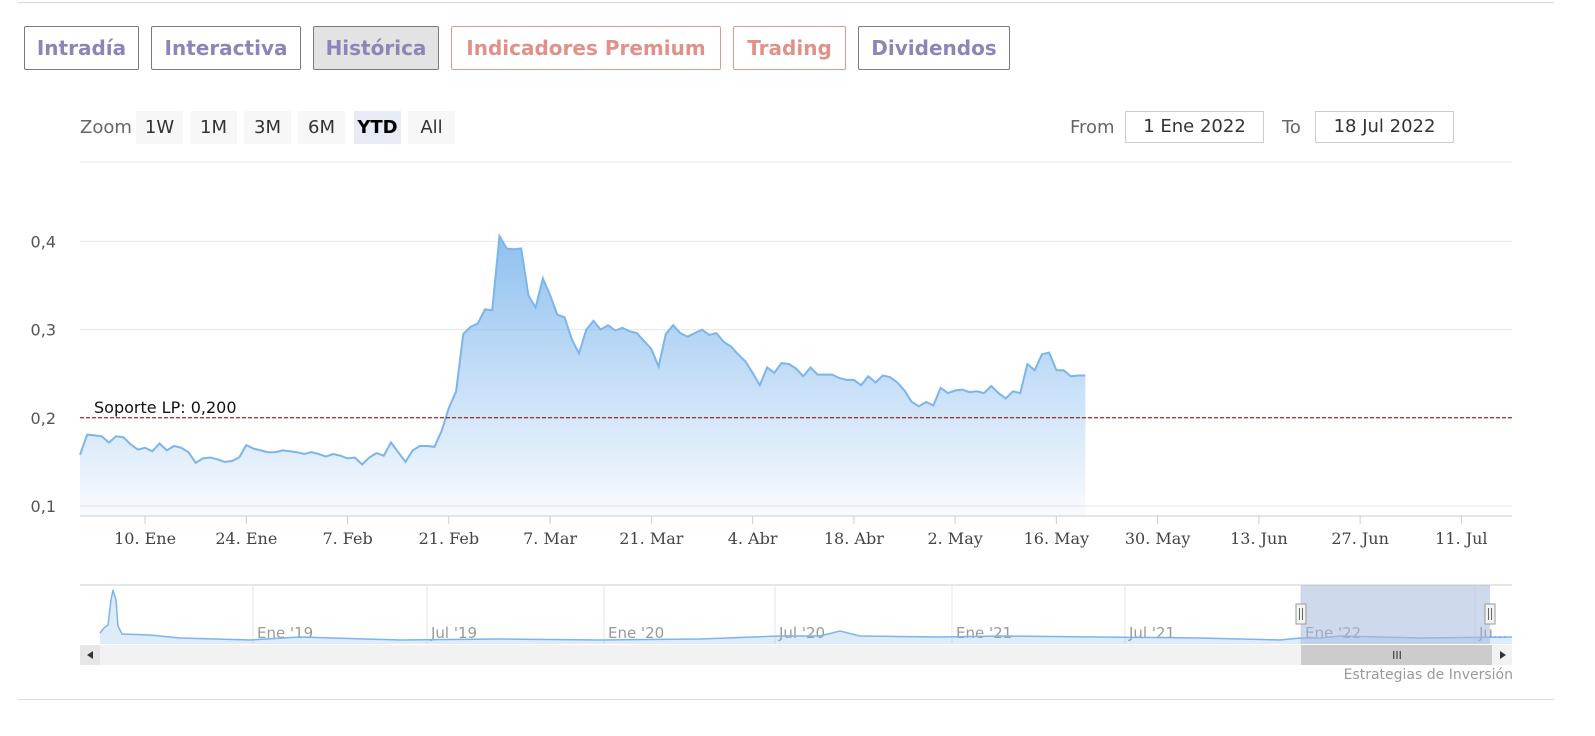 This screenshot has height=736, width=1595. Describe the element at coordinates (796, 655) in the screenshot. I see `scrollbar-track` at that location.